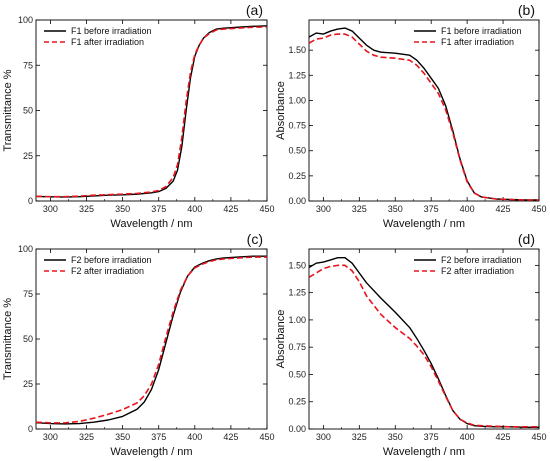 Image resolution: width=550 pixels, height=461 pixels. I want to click on panel-label: (b), so click(526, 10).